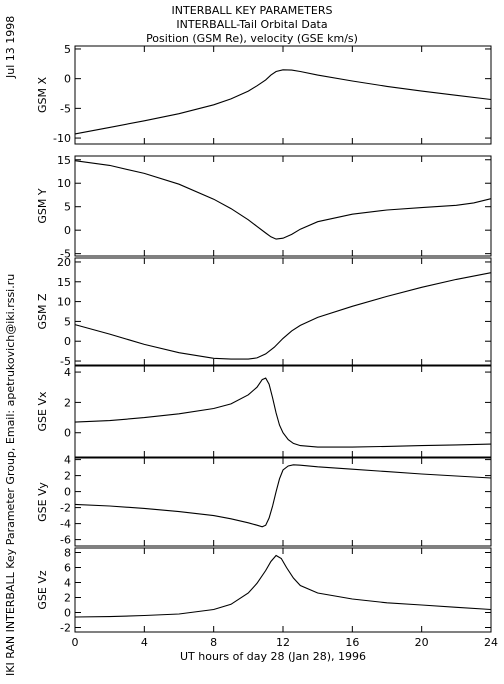 This screenshot has width=504, height=684. What do you see at coordinates (42, 311) in the screenshot?
I see `y-axis-label: GSM Z` at bounding box center [42, 311].